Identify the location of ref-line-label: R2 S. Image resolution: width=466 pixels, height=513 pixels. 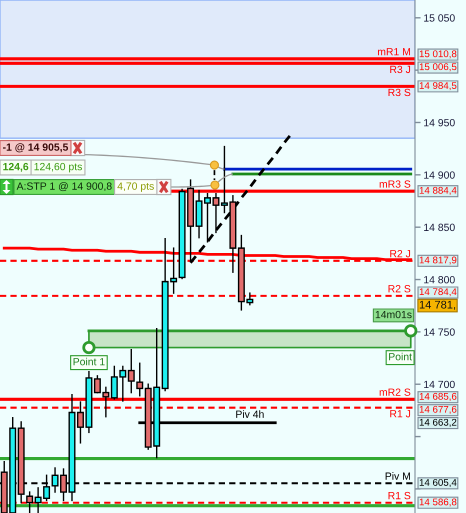
(399, 288).